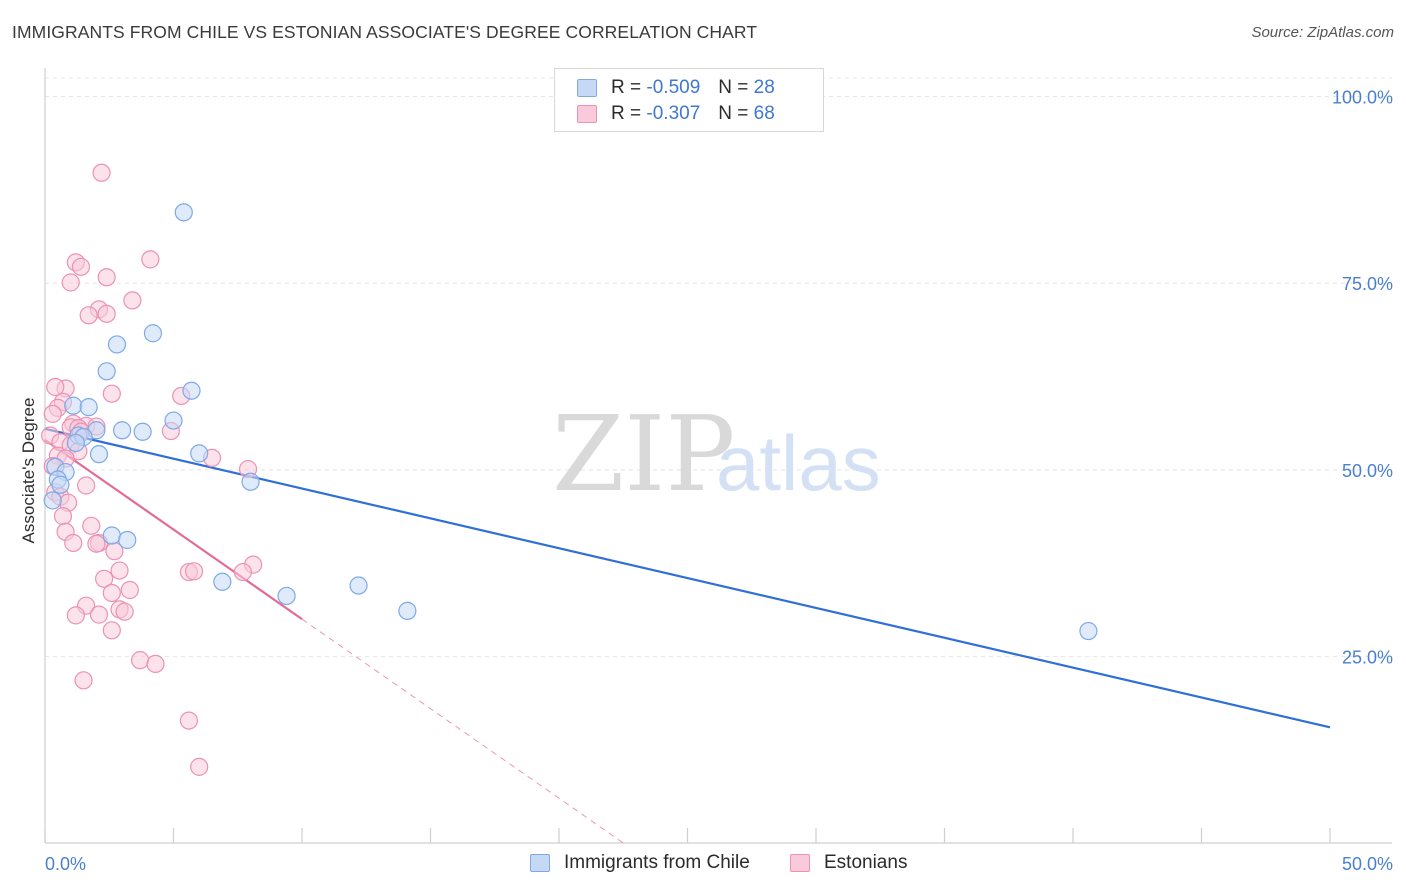  Describe the element at coordinates (462, 731) in the screenshot. I see `trend-line-extension` at that location.